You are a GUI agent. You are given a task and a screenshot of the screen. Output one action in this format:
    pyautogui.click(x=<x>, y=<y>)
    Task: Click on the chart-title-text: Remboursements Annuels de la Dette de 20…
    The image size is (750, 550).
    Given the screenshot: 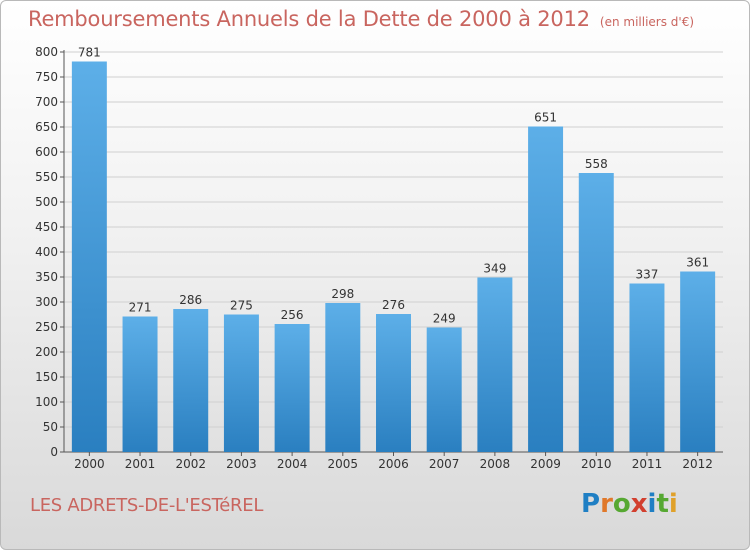 What is the action you would take?
    pyautogui.click(x=309, y=19)
    